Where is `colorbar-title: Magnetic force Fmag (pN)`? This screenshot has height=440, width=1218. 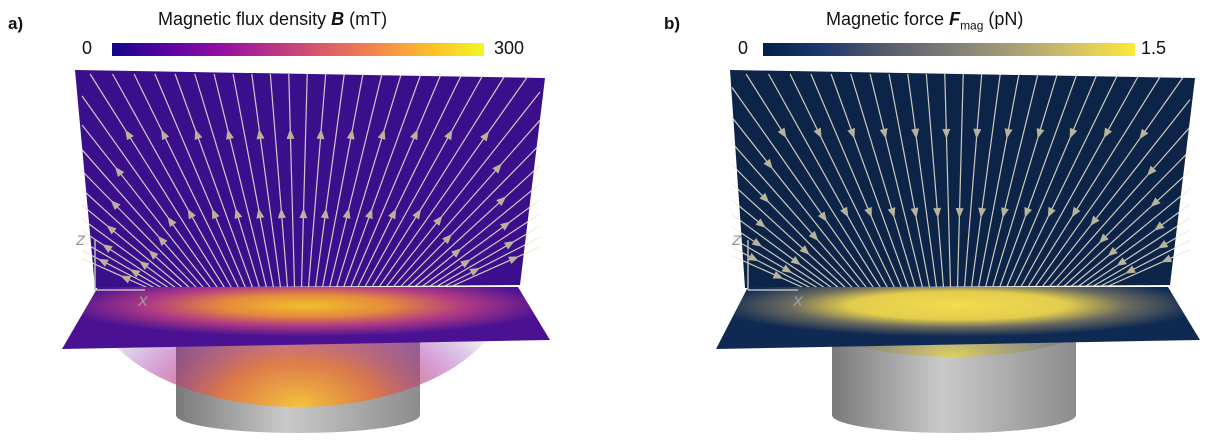 colorbar-title: Magnetic force Fmag (pN) is located at coordinates (924, 21).